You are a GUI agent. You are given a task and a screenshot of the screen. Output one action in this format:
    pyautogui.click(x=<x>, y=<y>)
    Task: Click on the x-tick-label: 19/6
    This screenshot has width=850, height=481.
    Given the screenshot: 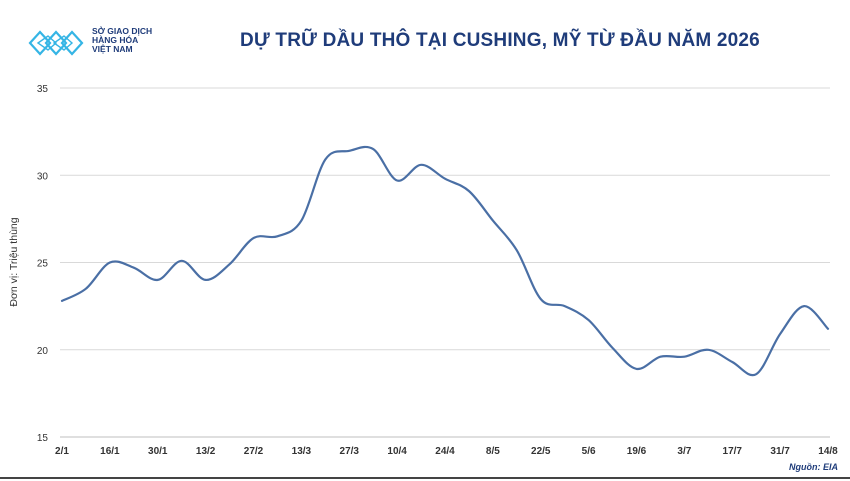 What is the action you would take?
    pyautogui.click(x=637, y=451)
    